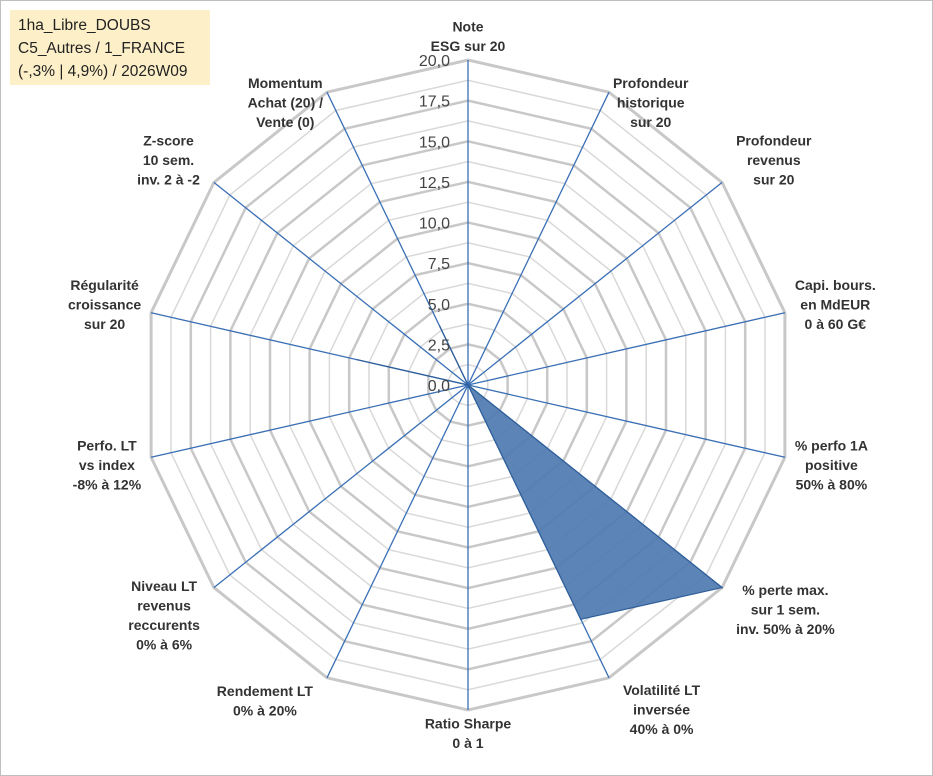  Describe the element at coordinates (102, 48) in the screenshot. I see `info-line-2: C5_Autres / 1_FRANCE` at that location.